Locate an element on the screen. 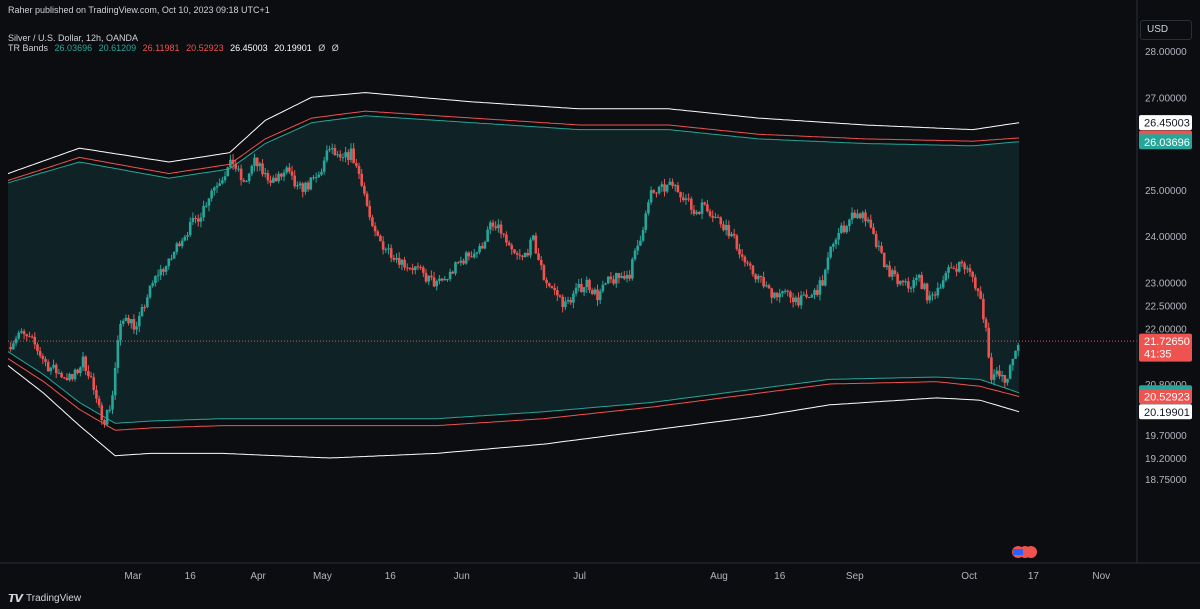  countdown-label: 41:35 is located at coordinates (1158, 355).